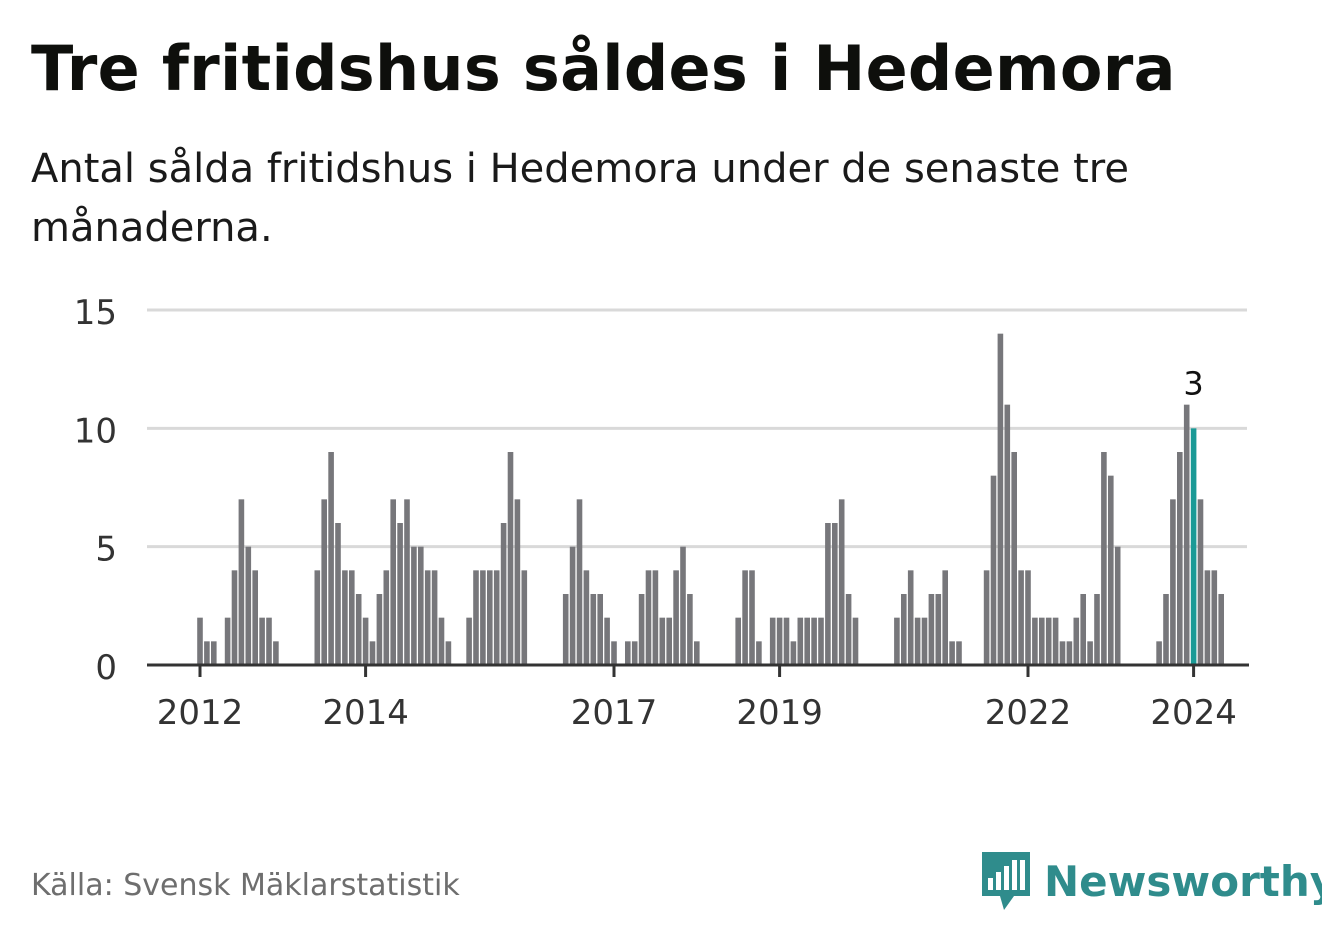 This screenshot has width=1322, height=939. What do you see at coordinates (95, 431) in the screenshot?
I see `y-tick-label: 10` at bounding box center [95, 431].